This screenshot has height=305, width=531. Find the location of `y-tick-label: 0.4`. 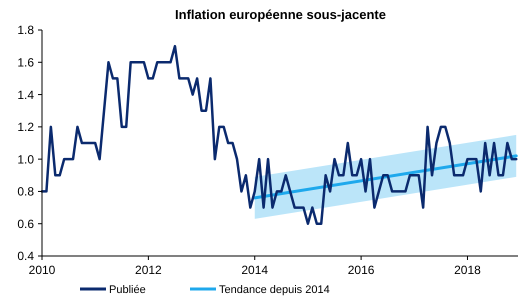

y-tick-label: 0.4 is located at coordinates (25, 256).